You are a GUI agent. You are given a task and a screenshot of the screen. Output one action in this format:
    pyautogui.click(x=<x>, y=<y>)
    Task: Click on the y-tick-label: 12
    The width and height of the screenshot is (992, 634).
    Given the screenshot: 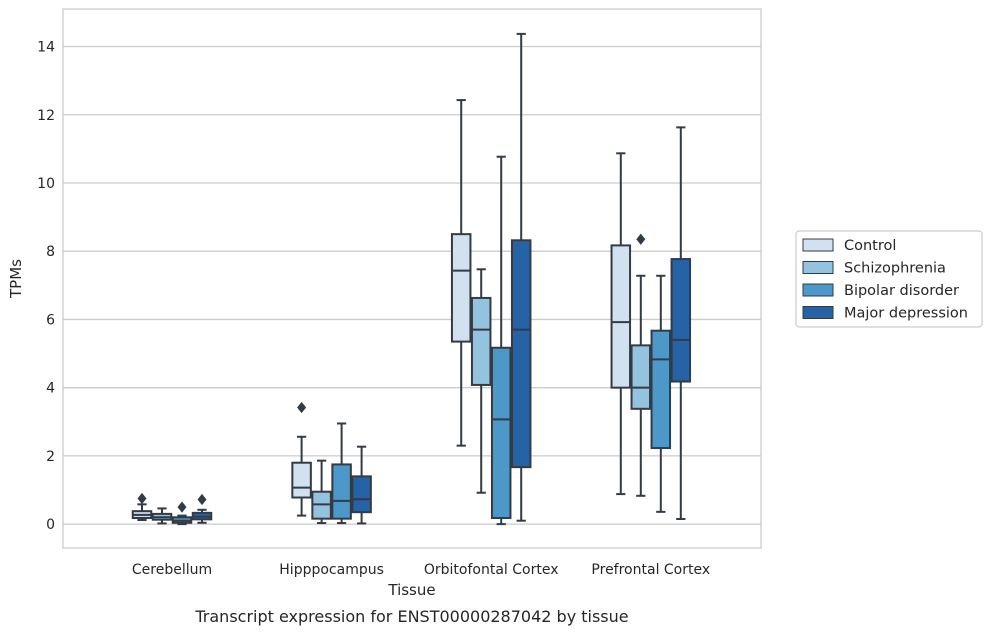 What is the action you would take?
    pyautogui.click(x=46, y=116)
    